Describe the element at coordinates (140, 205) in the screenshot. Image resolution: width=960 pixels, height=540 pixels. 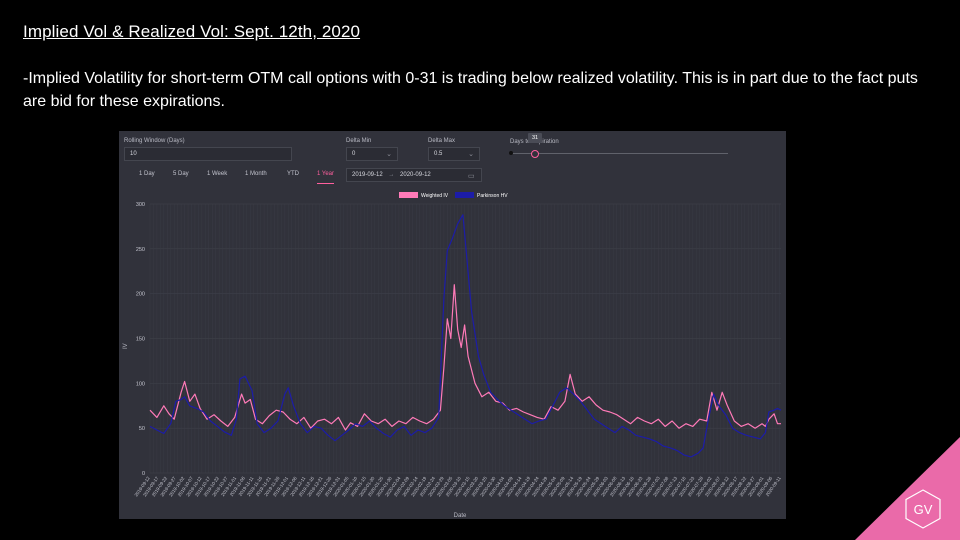
I see `y-tick-label: 300` at that location.